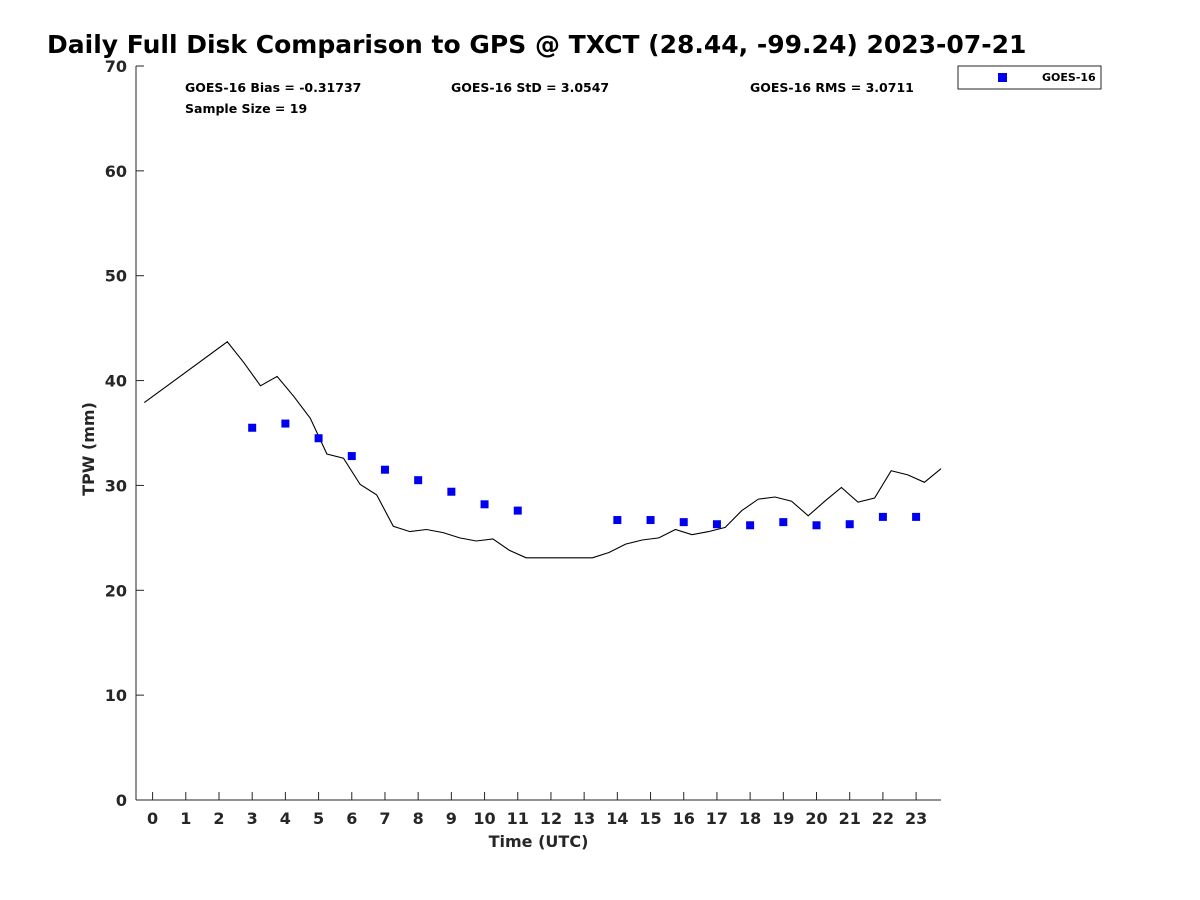  What do you see at coordinates (318, 818) in the screenshot?
I see `x-tick-label: 5` at bounding box center [318, 818].